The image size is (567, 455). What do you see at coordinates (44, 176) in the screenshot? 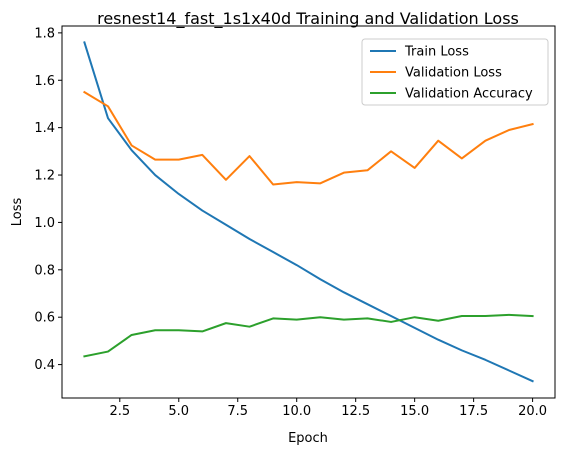
I see `y-tick-label: 1.2` at bounding box center [44, 176].